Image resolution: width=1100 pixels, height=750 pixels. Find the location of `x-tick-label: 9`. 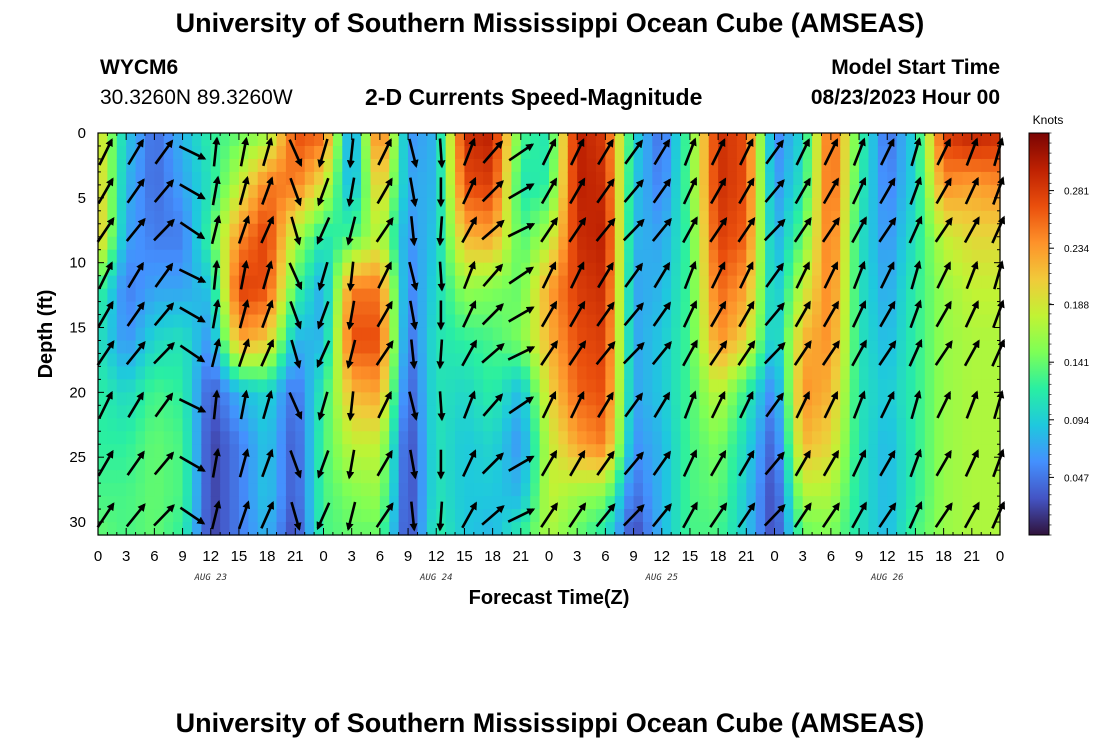

x-tick-label: 9 is located at coordinates (182, 556).